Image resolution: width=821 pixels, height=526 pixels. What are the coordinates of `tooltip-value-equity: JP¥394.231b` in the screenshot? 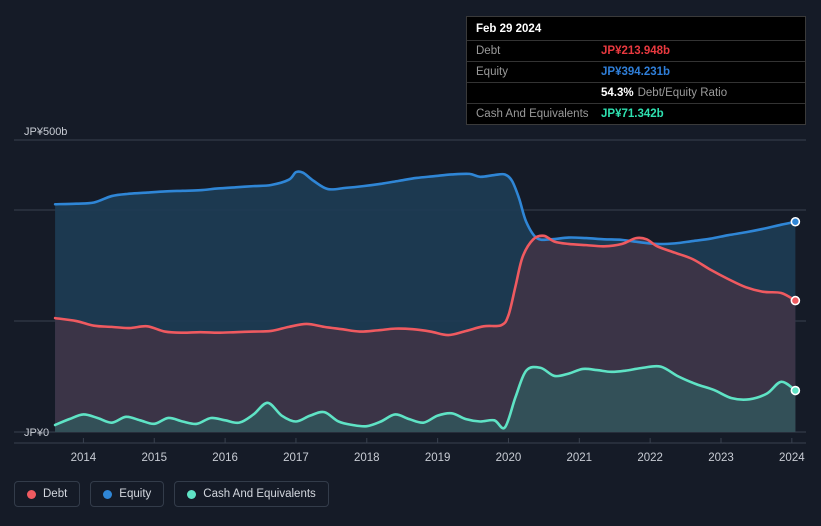 It's located at (636, 72).